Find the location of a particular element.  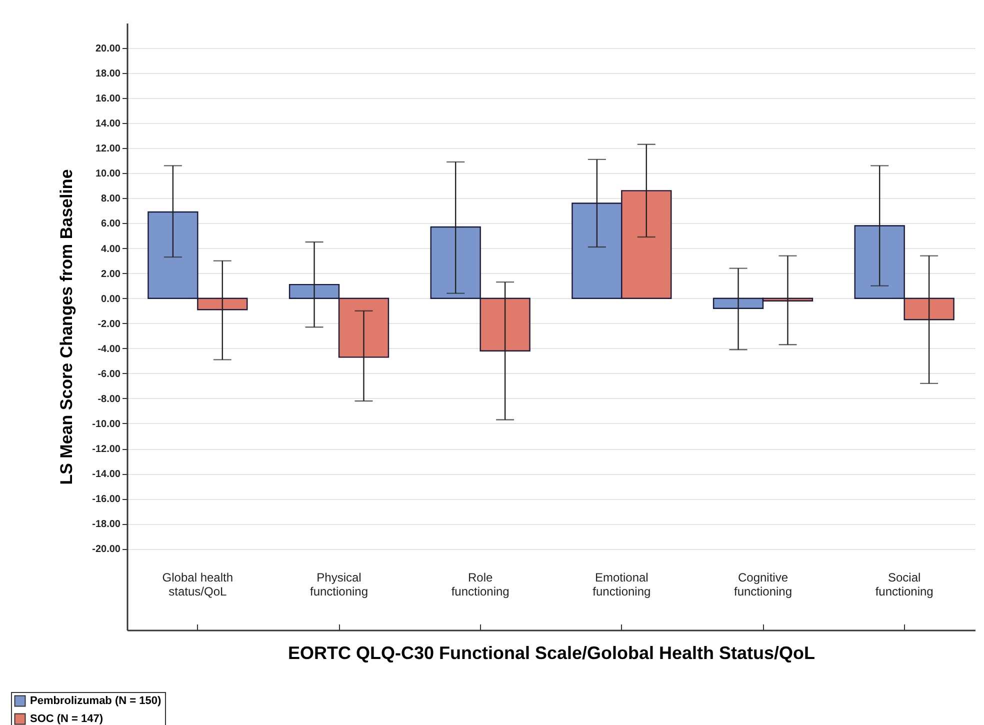

y-tick-label: -20.00 is located at coordinates (106, 550).